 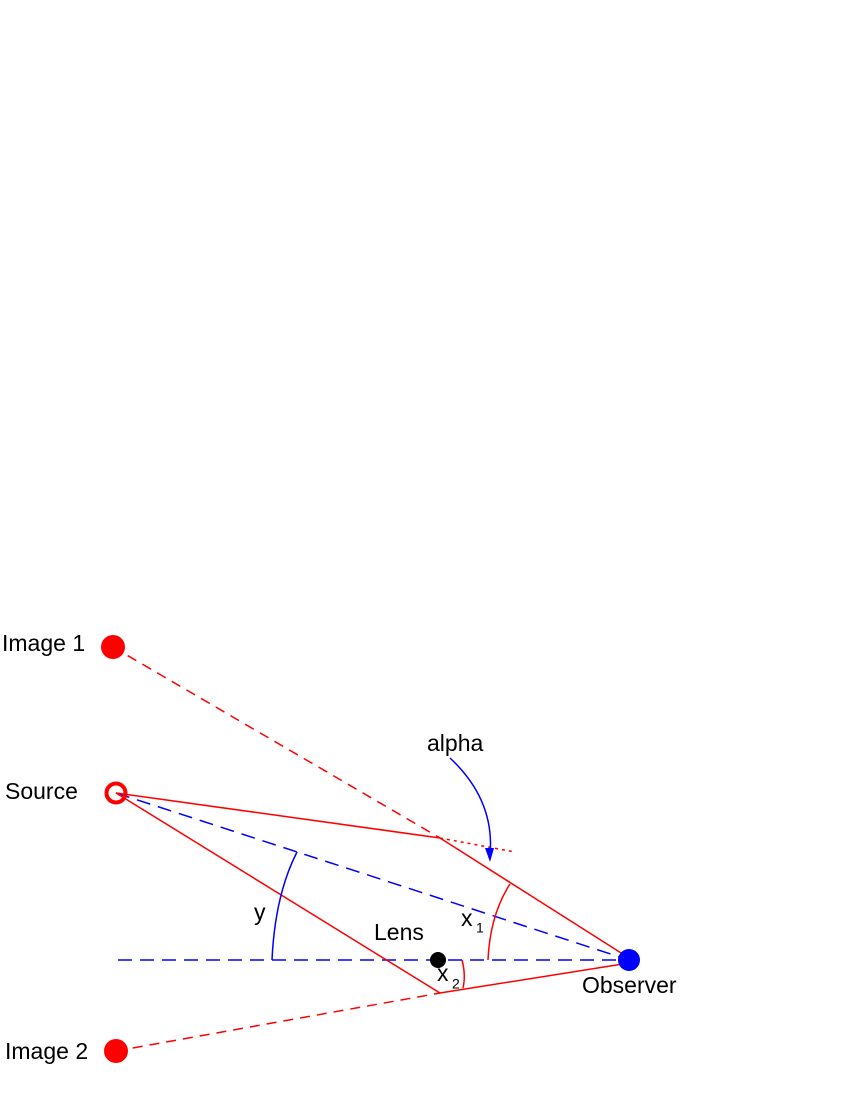 What do you see at coordinates (455, 743) in the screenshot?
I see `alpha-label: alpha` at bounding box center [455, 743].